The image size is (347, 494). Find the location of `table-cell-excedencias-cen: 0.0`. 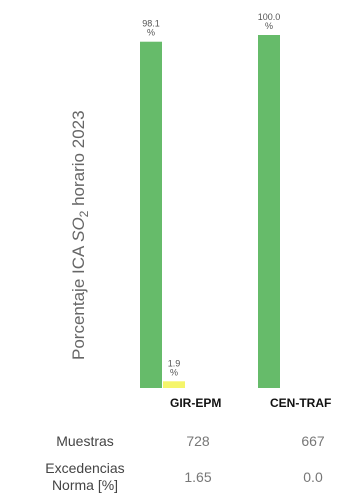

table-cell-excedencias-cen: 0.0 is located at coordinates (313, 477).